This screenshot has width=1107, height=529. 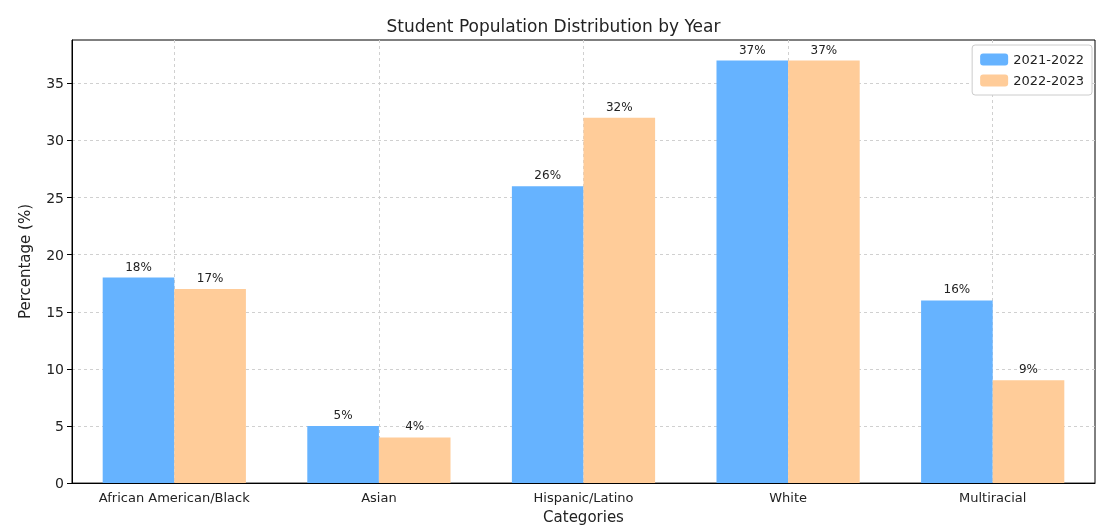 I want to click on data-label: 5%, so click(x=343, y=415).